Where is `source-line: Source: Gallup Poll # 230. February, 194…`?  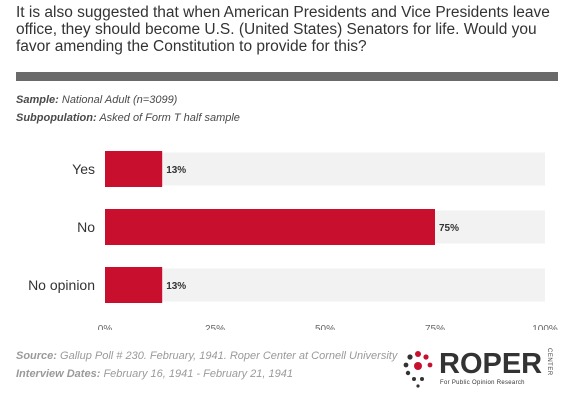
source-line: Source: Gallup Poll # 230. February, 194… is located at coordinates (207, 356).